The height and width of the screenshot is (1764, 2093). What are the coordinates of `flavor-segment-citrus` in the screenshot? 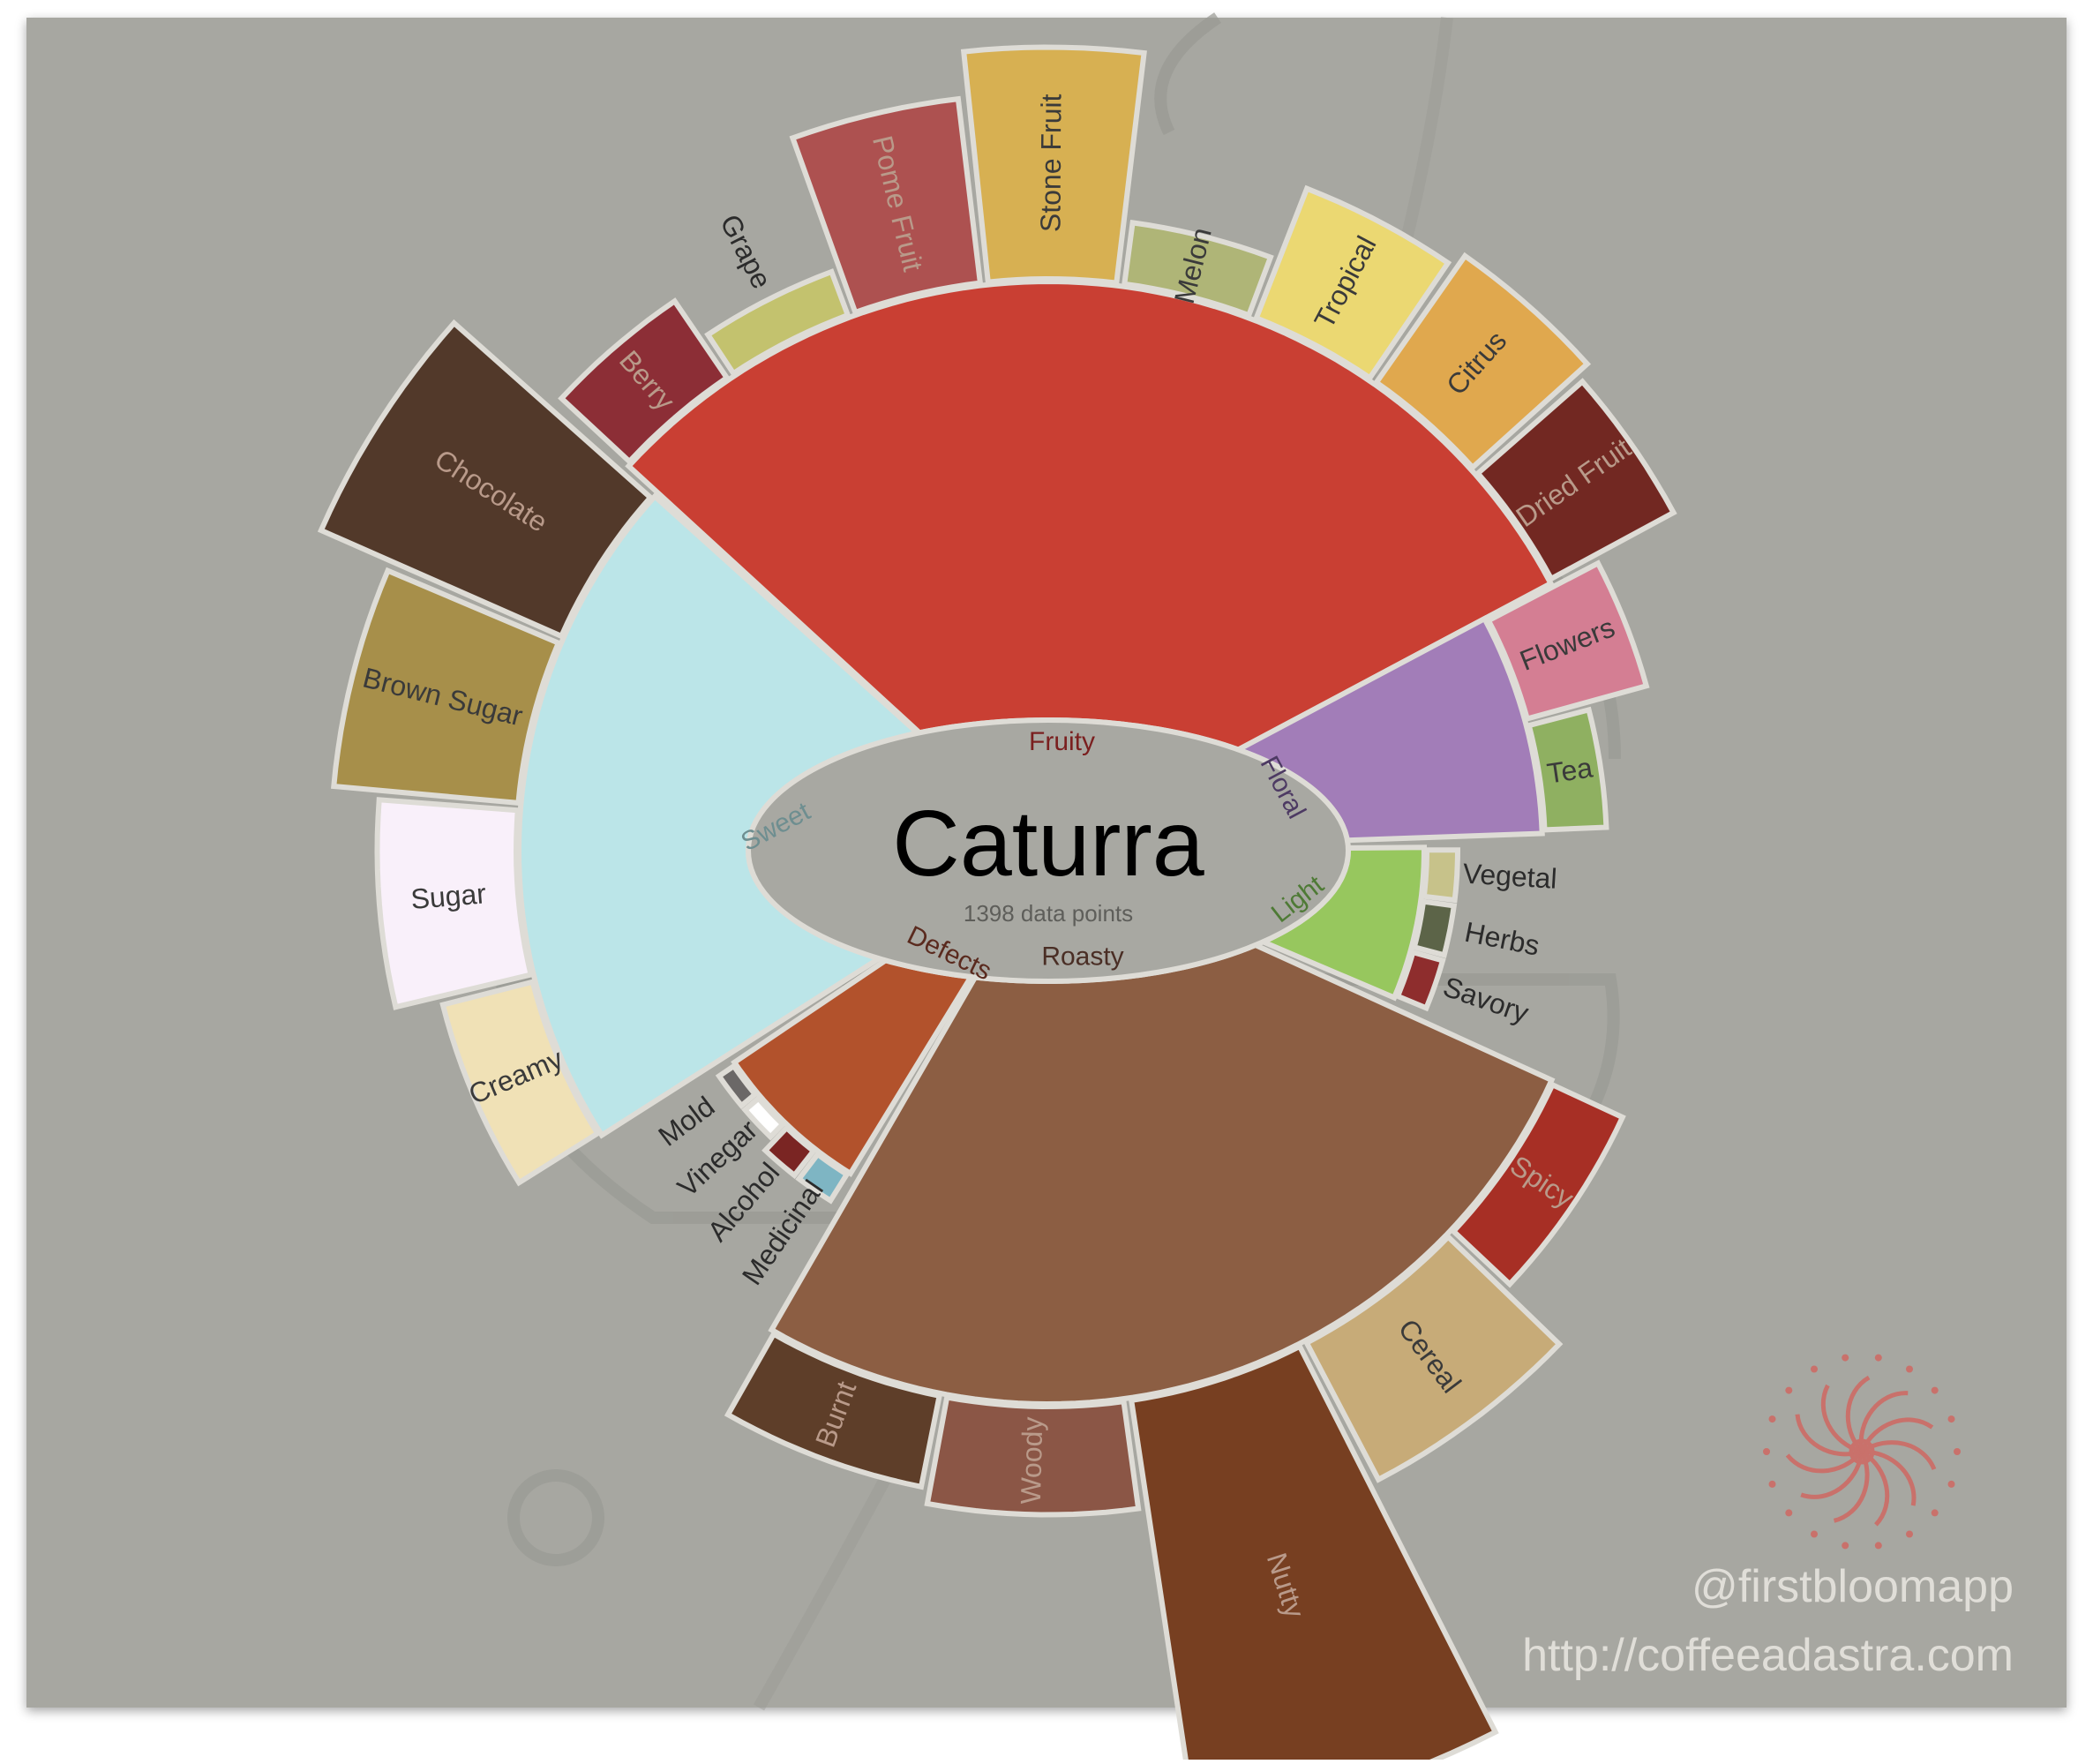 It's located at (1482, 361).